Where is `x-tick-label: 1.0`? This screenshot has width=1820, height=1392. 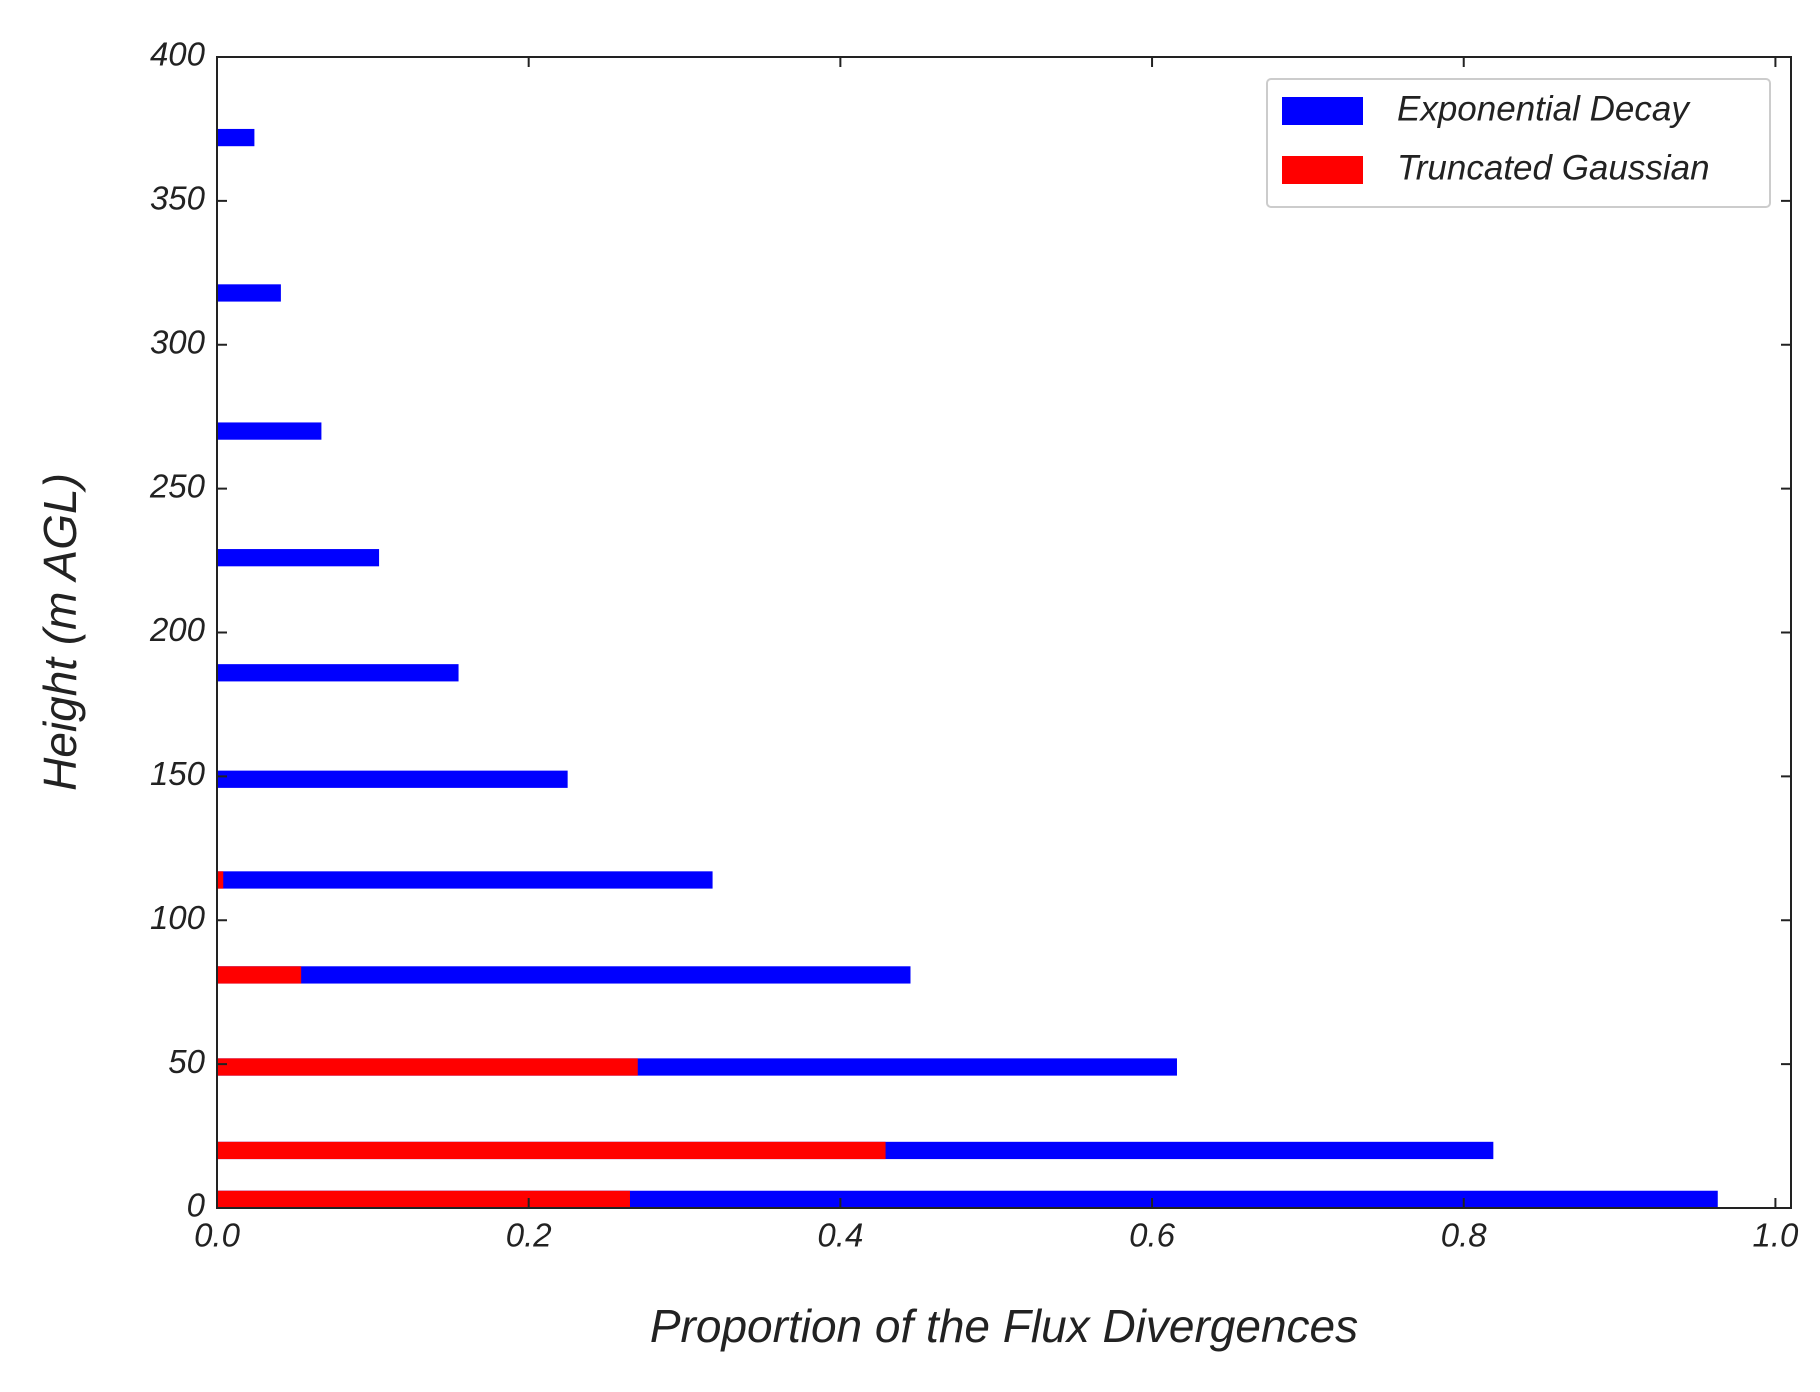 x-tick-label: 1.0 is located at coordinates (1775, 1235).